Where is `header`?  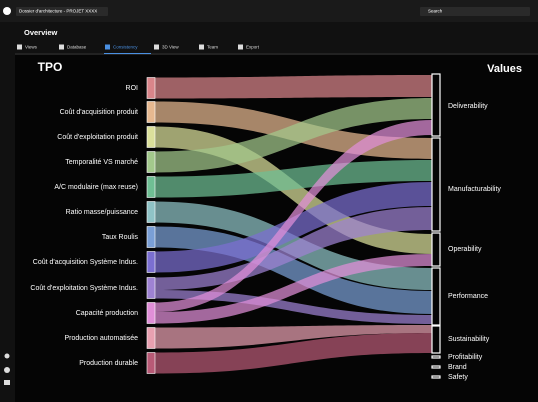 header is located at coordinates (269, 38).